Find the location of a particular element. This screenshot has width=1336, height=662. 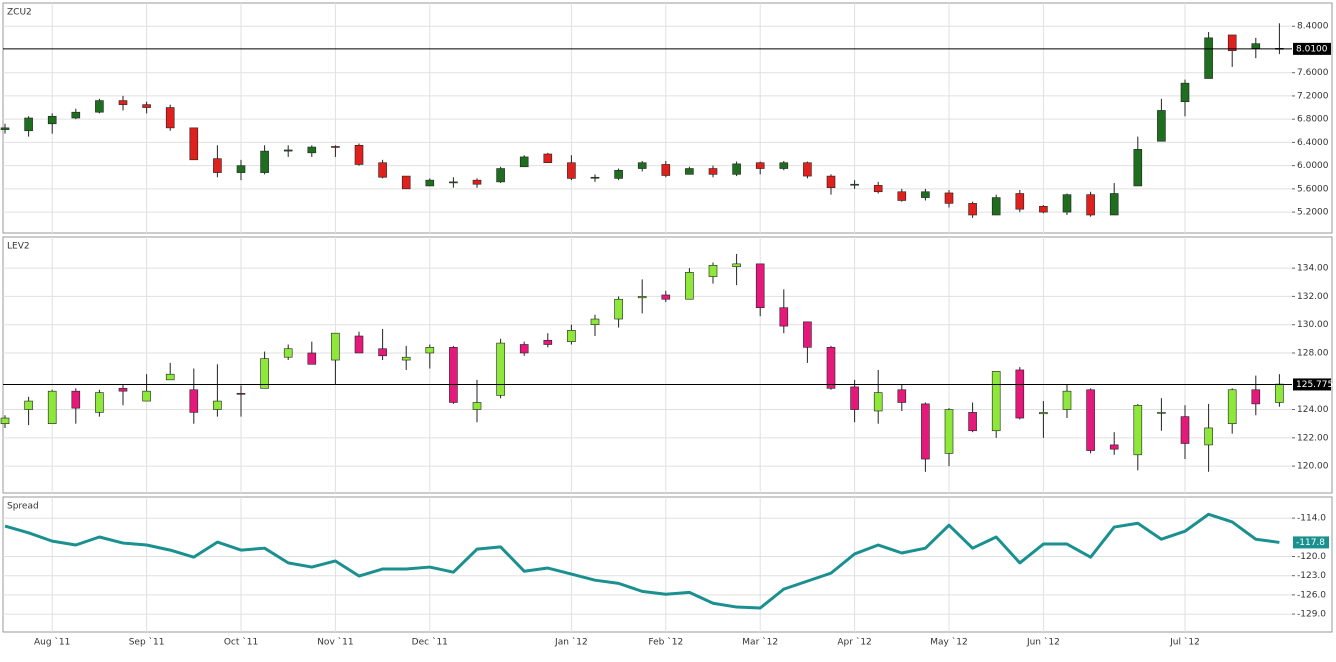

x-tick-label: Sep `11 is located at coordinates (147, 642).